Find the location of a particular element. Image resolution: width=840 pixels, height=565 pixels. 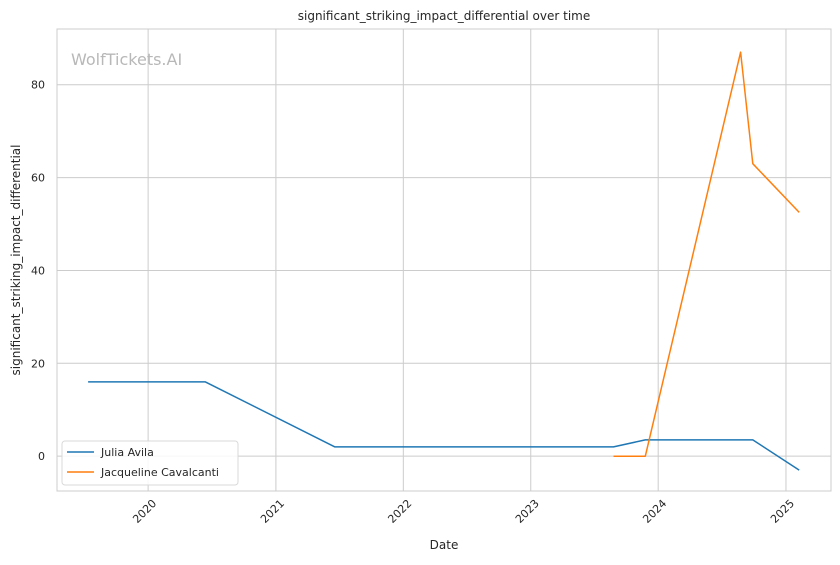

series-line-julia-avila is located at coordinates (444, 426).